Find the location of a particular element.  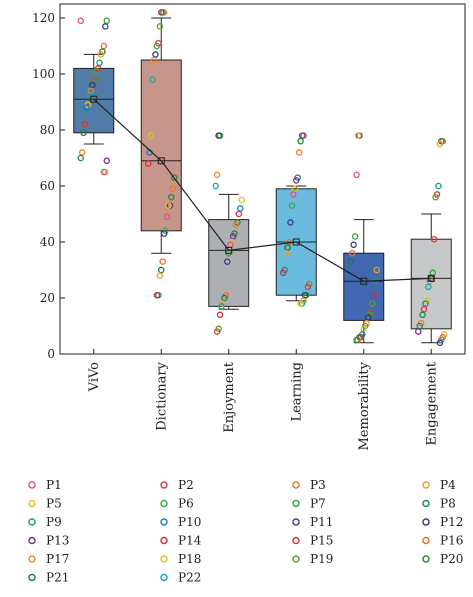

legend-label: P7 is located at coordinates (318, 504).